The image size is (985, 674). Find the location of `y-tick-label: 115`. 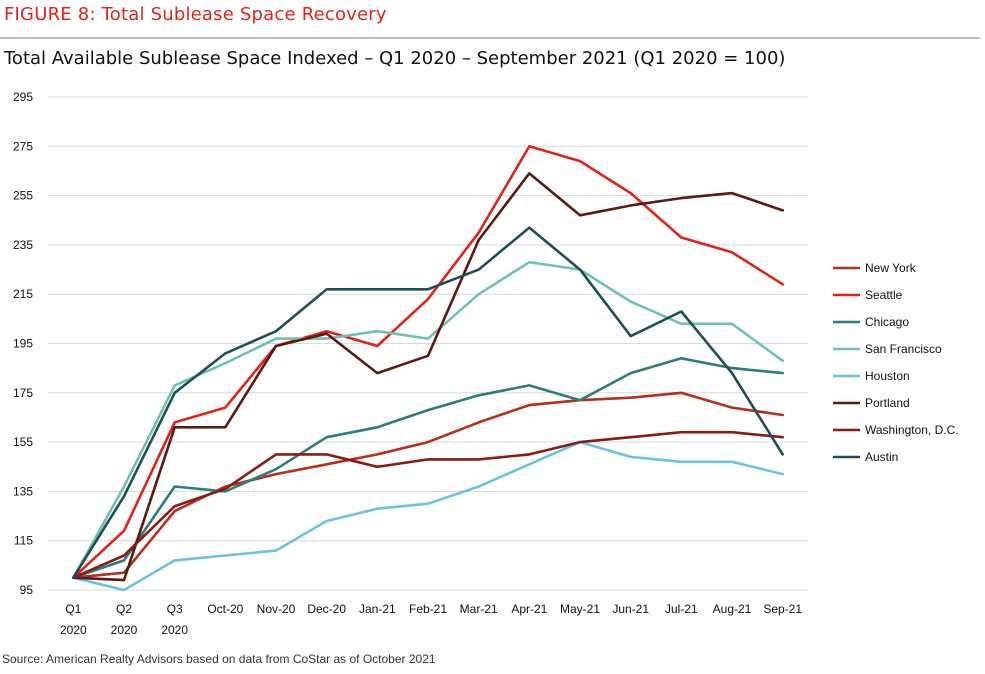

y-tick-label: 115 is located at coordinates (23, 541).